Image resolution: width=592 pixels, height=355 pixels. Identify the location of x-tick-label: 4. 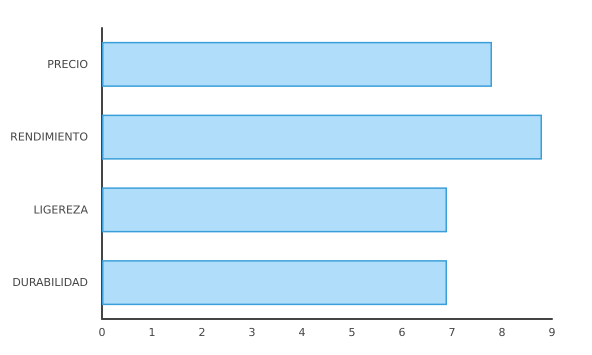
(302, 332).